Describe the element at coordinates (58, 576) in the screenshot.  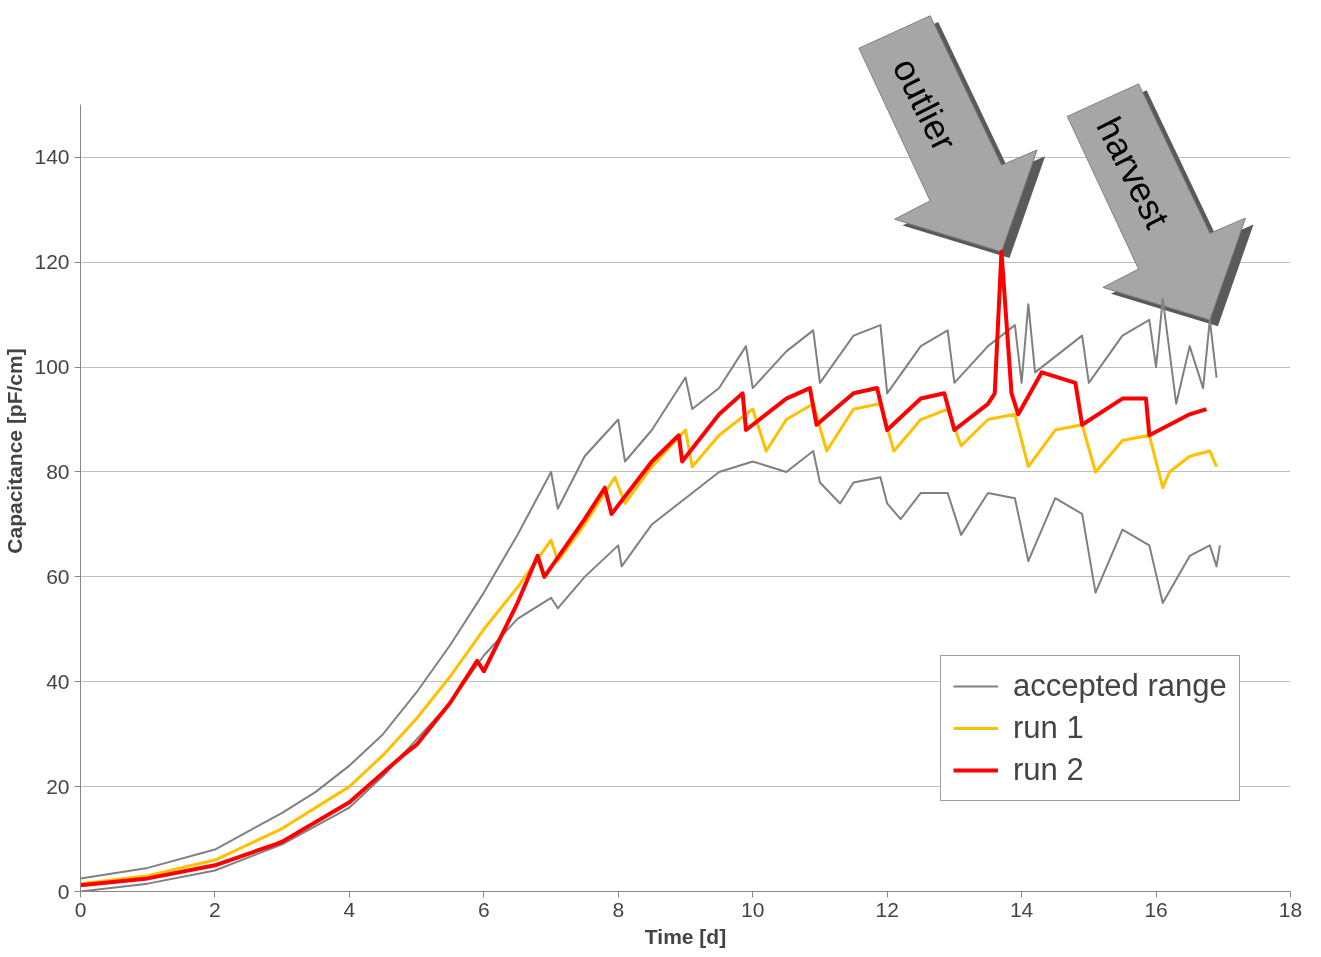
I see `y-tick-label: 60` at that location.